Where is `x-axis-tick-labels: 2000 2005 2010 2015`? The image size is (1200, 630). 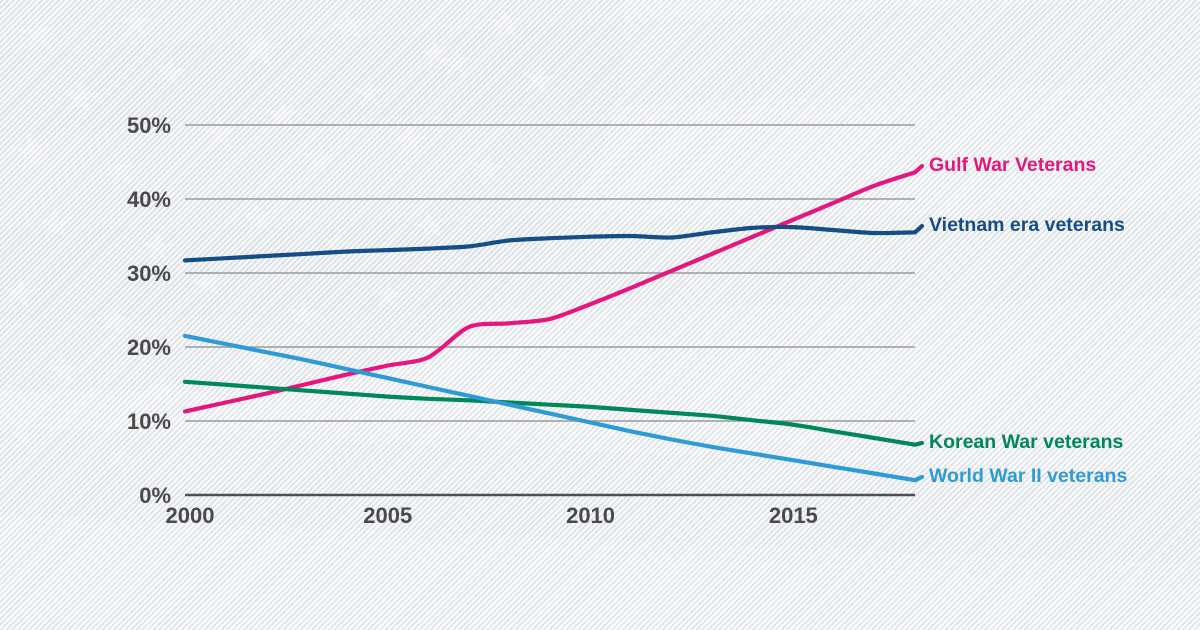 x-axis-tick-labels: 2000 2005 2010 2015 is located at coordinates (492, 515).